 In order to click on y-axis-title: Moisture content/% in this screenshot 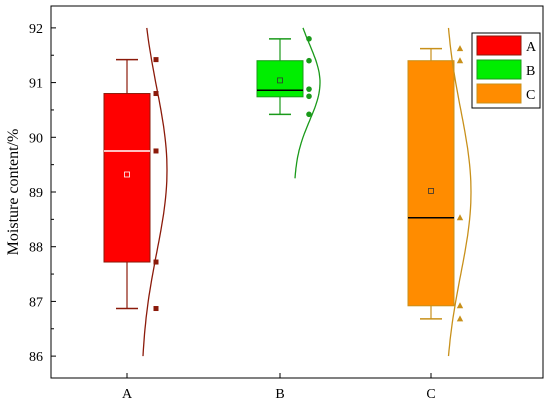, I will do `click(13, 192)`.